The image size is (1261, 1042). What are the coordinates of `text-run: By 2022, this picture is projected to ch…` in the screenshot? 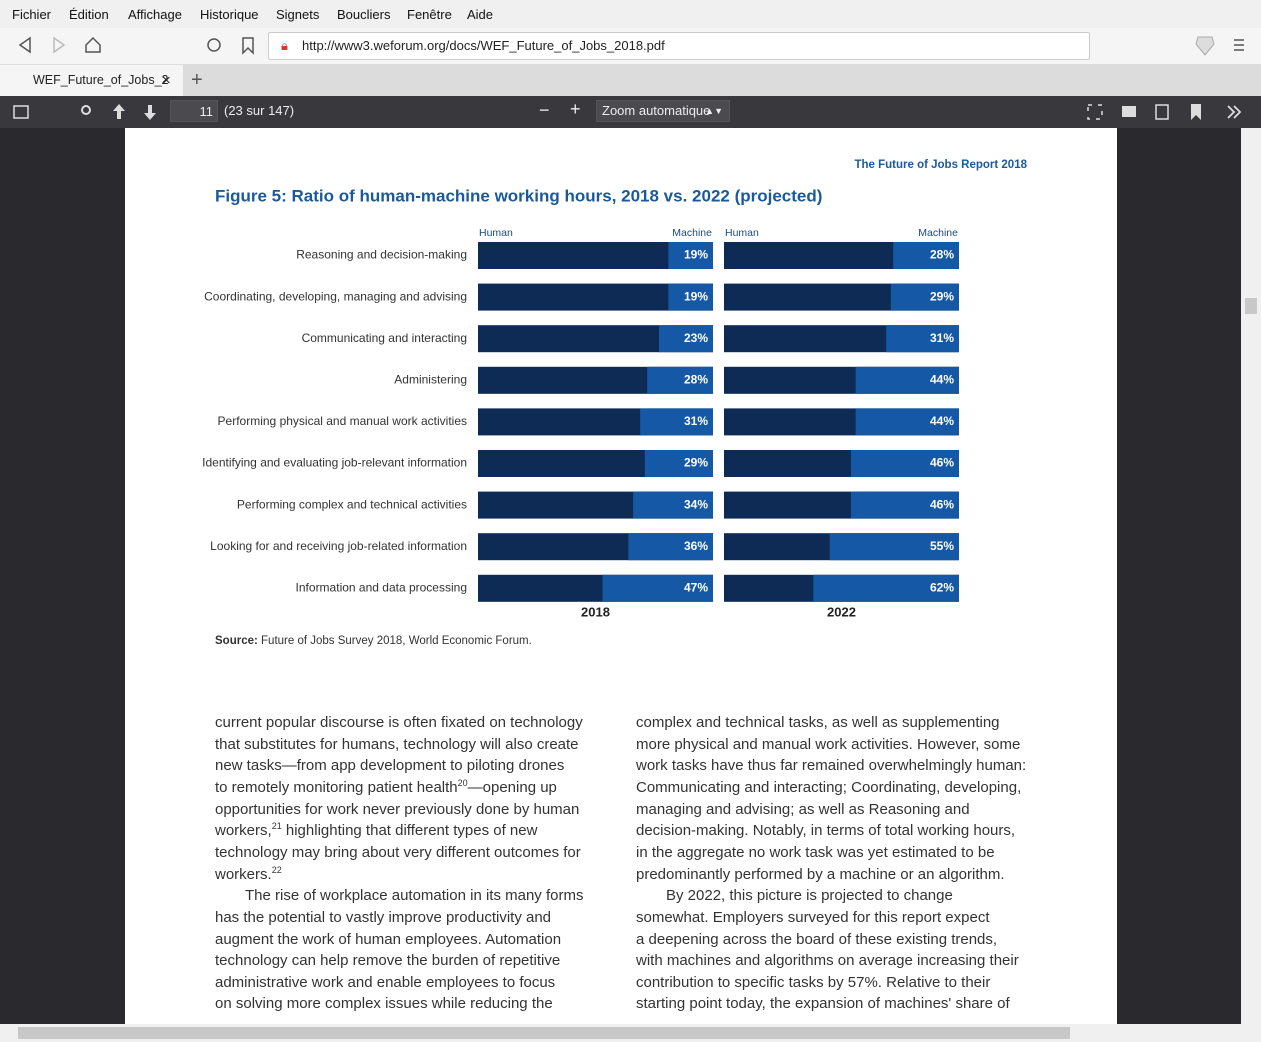 It's located at (809, 896).